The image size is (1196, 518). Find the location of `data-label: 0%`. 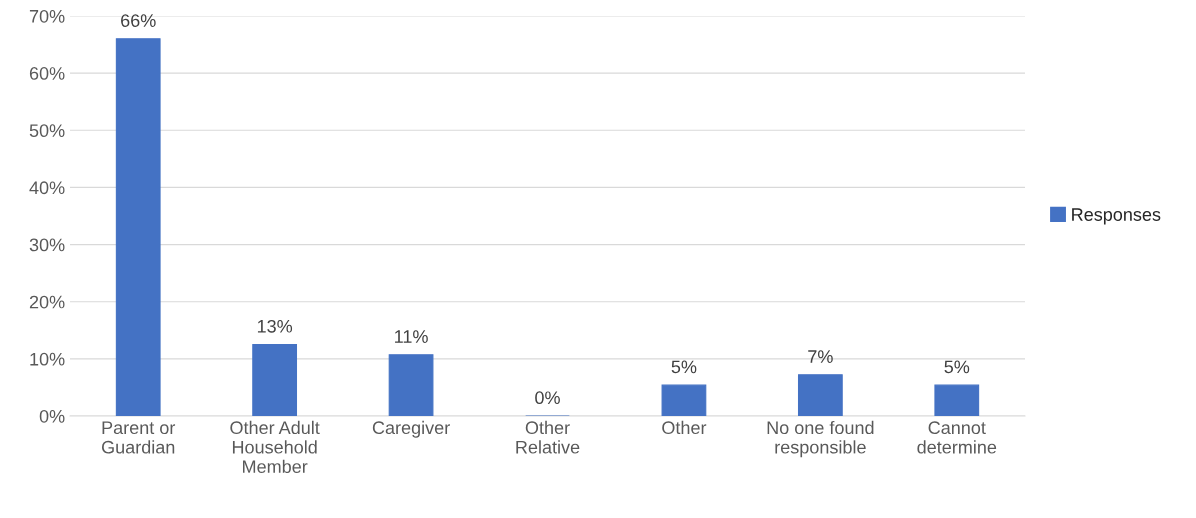

data-label: 0% is located at coordinates (547, 398).